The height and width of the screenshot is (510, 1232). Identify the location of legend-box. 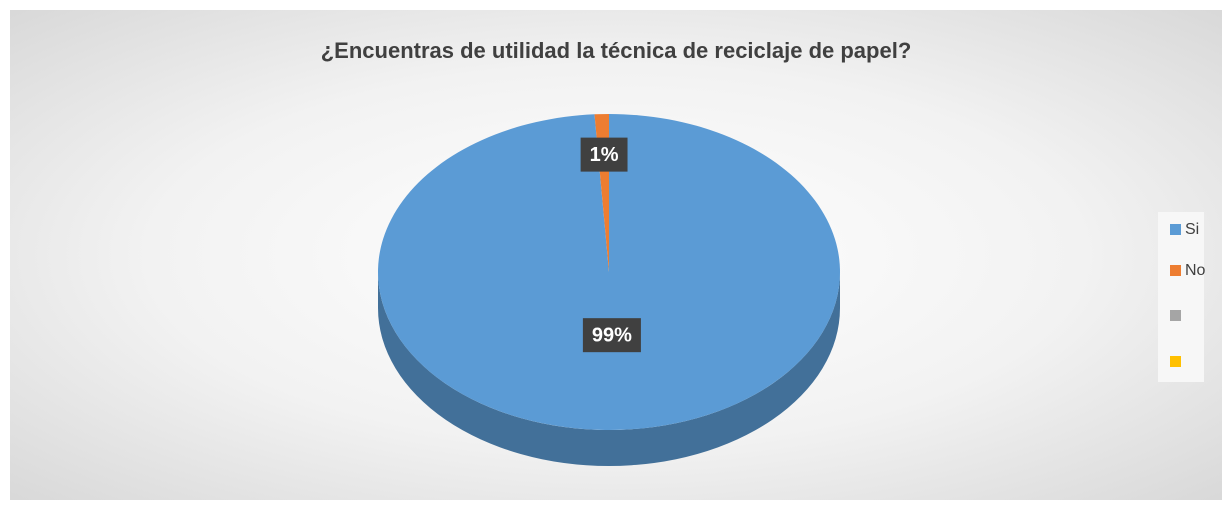
(1181, 297).